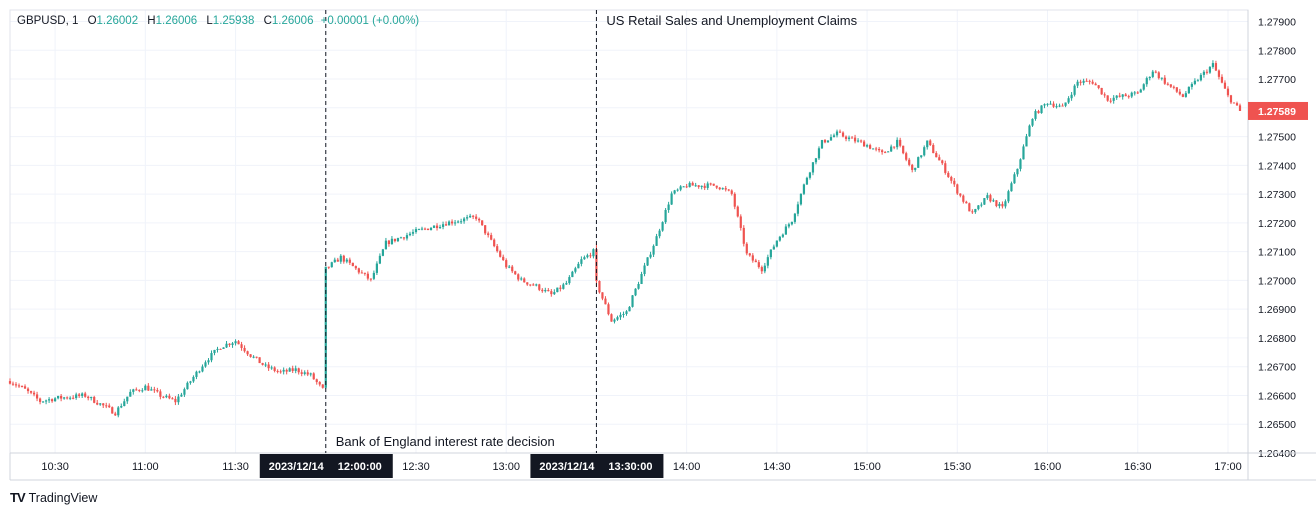 This screenshot has height=521, width=1316. Describe the element at coordinates (92, 21) in the screenshot. I see `open-label: O` at that location.